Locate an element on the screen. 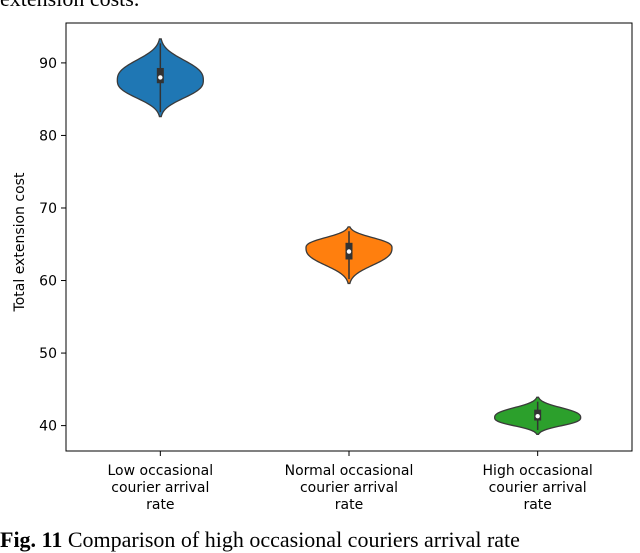 The width and height of the screenshot is (640, 553). x-tick-label-0: Low occasional courier arrival rate is located at coordinates (161, 488).